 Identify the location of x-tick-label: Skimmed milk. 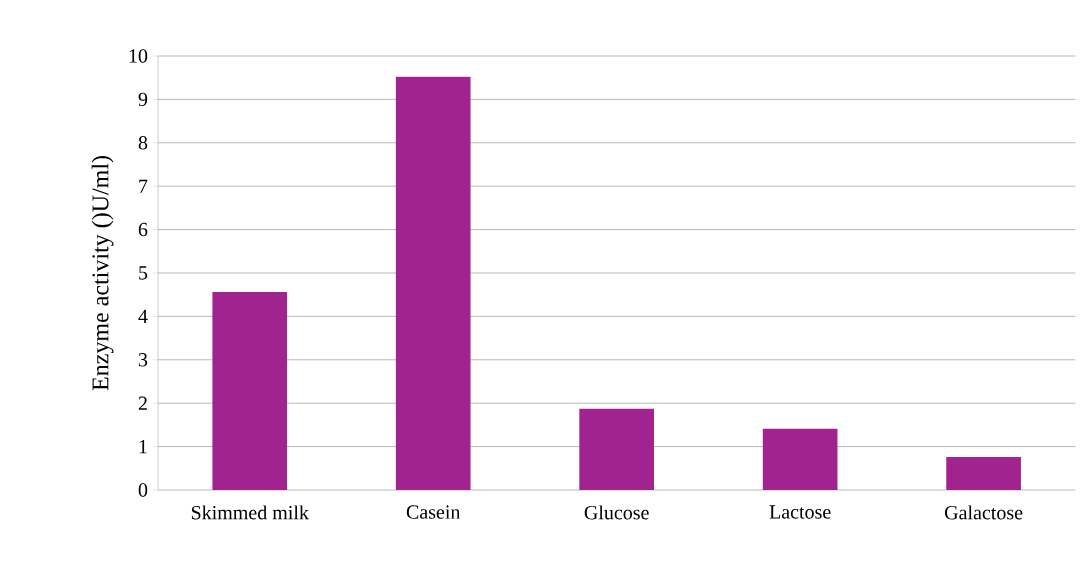
(250, 512).